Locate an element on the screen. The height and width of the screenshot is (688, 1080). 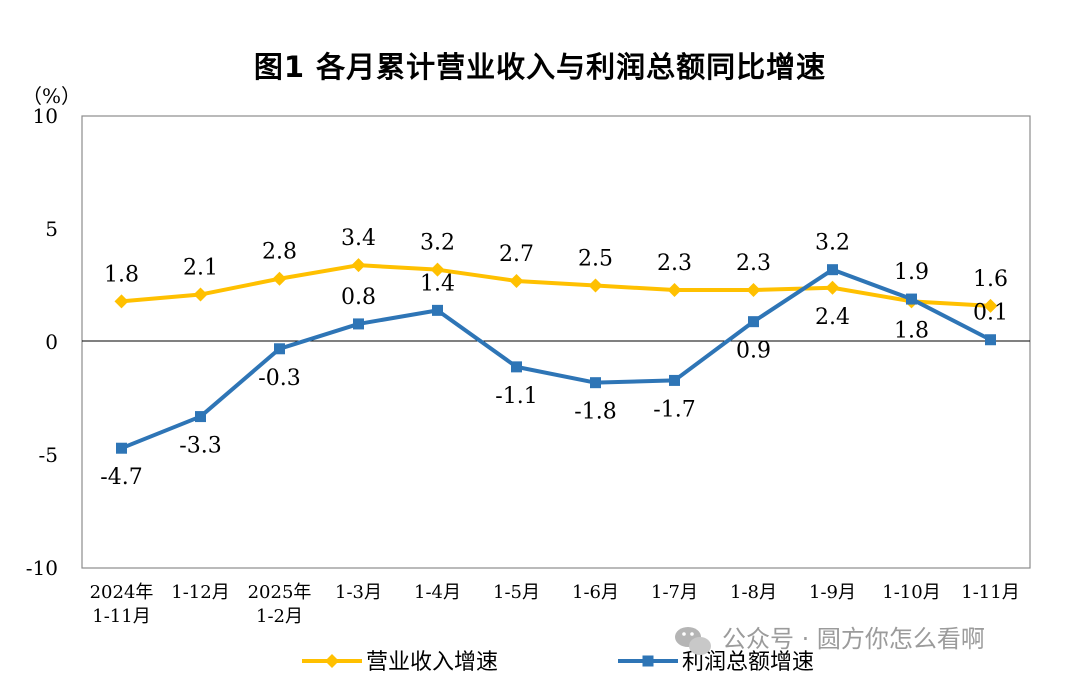
y-tick-label: 0 is located at coordinates (51, 342).